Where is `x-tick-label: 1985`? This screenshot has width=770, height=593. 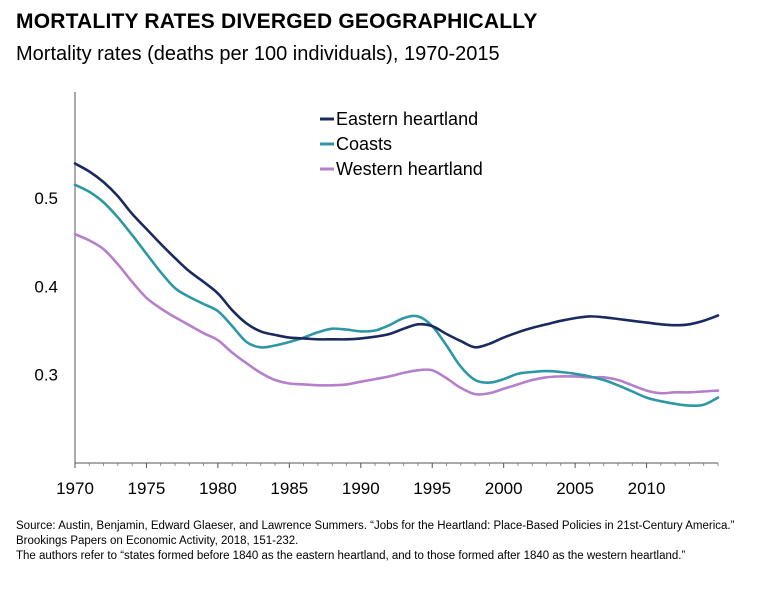
x-tick-label: 1985 is located at coordinates (289, 488).